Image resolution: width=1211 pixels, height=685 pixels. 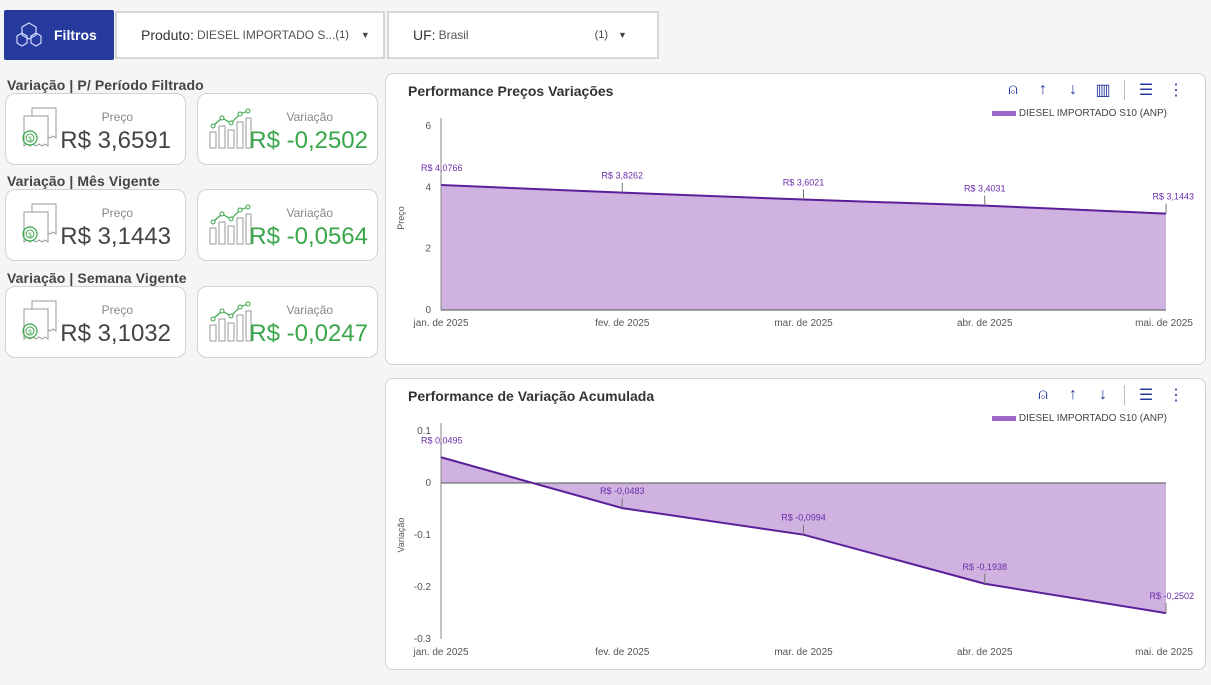 I want to click on price-kpi-card: $ Preço R$ 3,1032, so click(x=95, y=322).